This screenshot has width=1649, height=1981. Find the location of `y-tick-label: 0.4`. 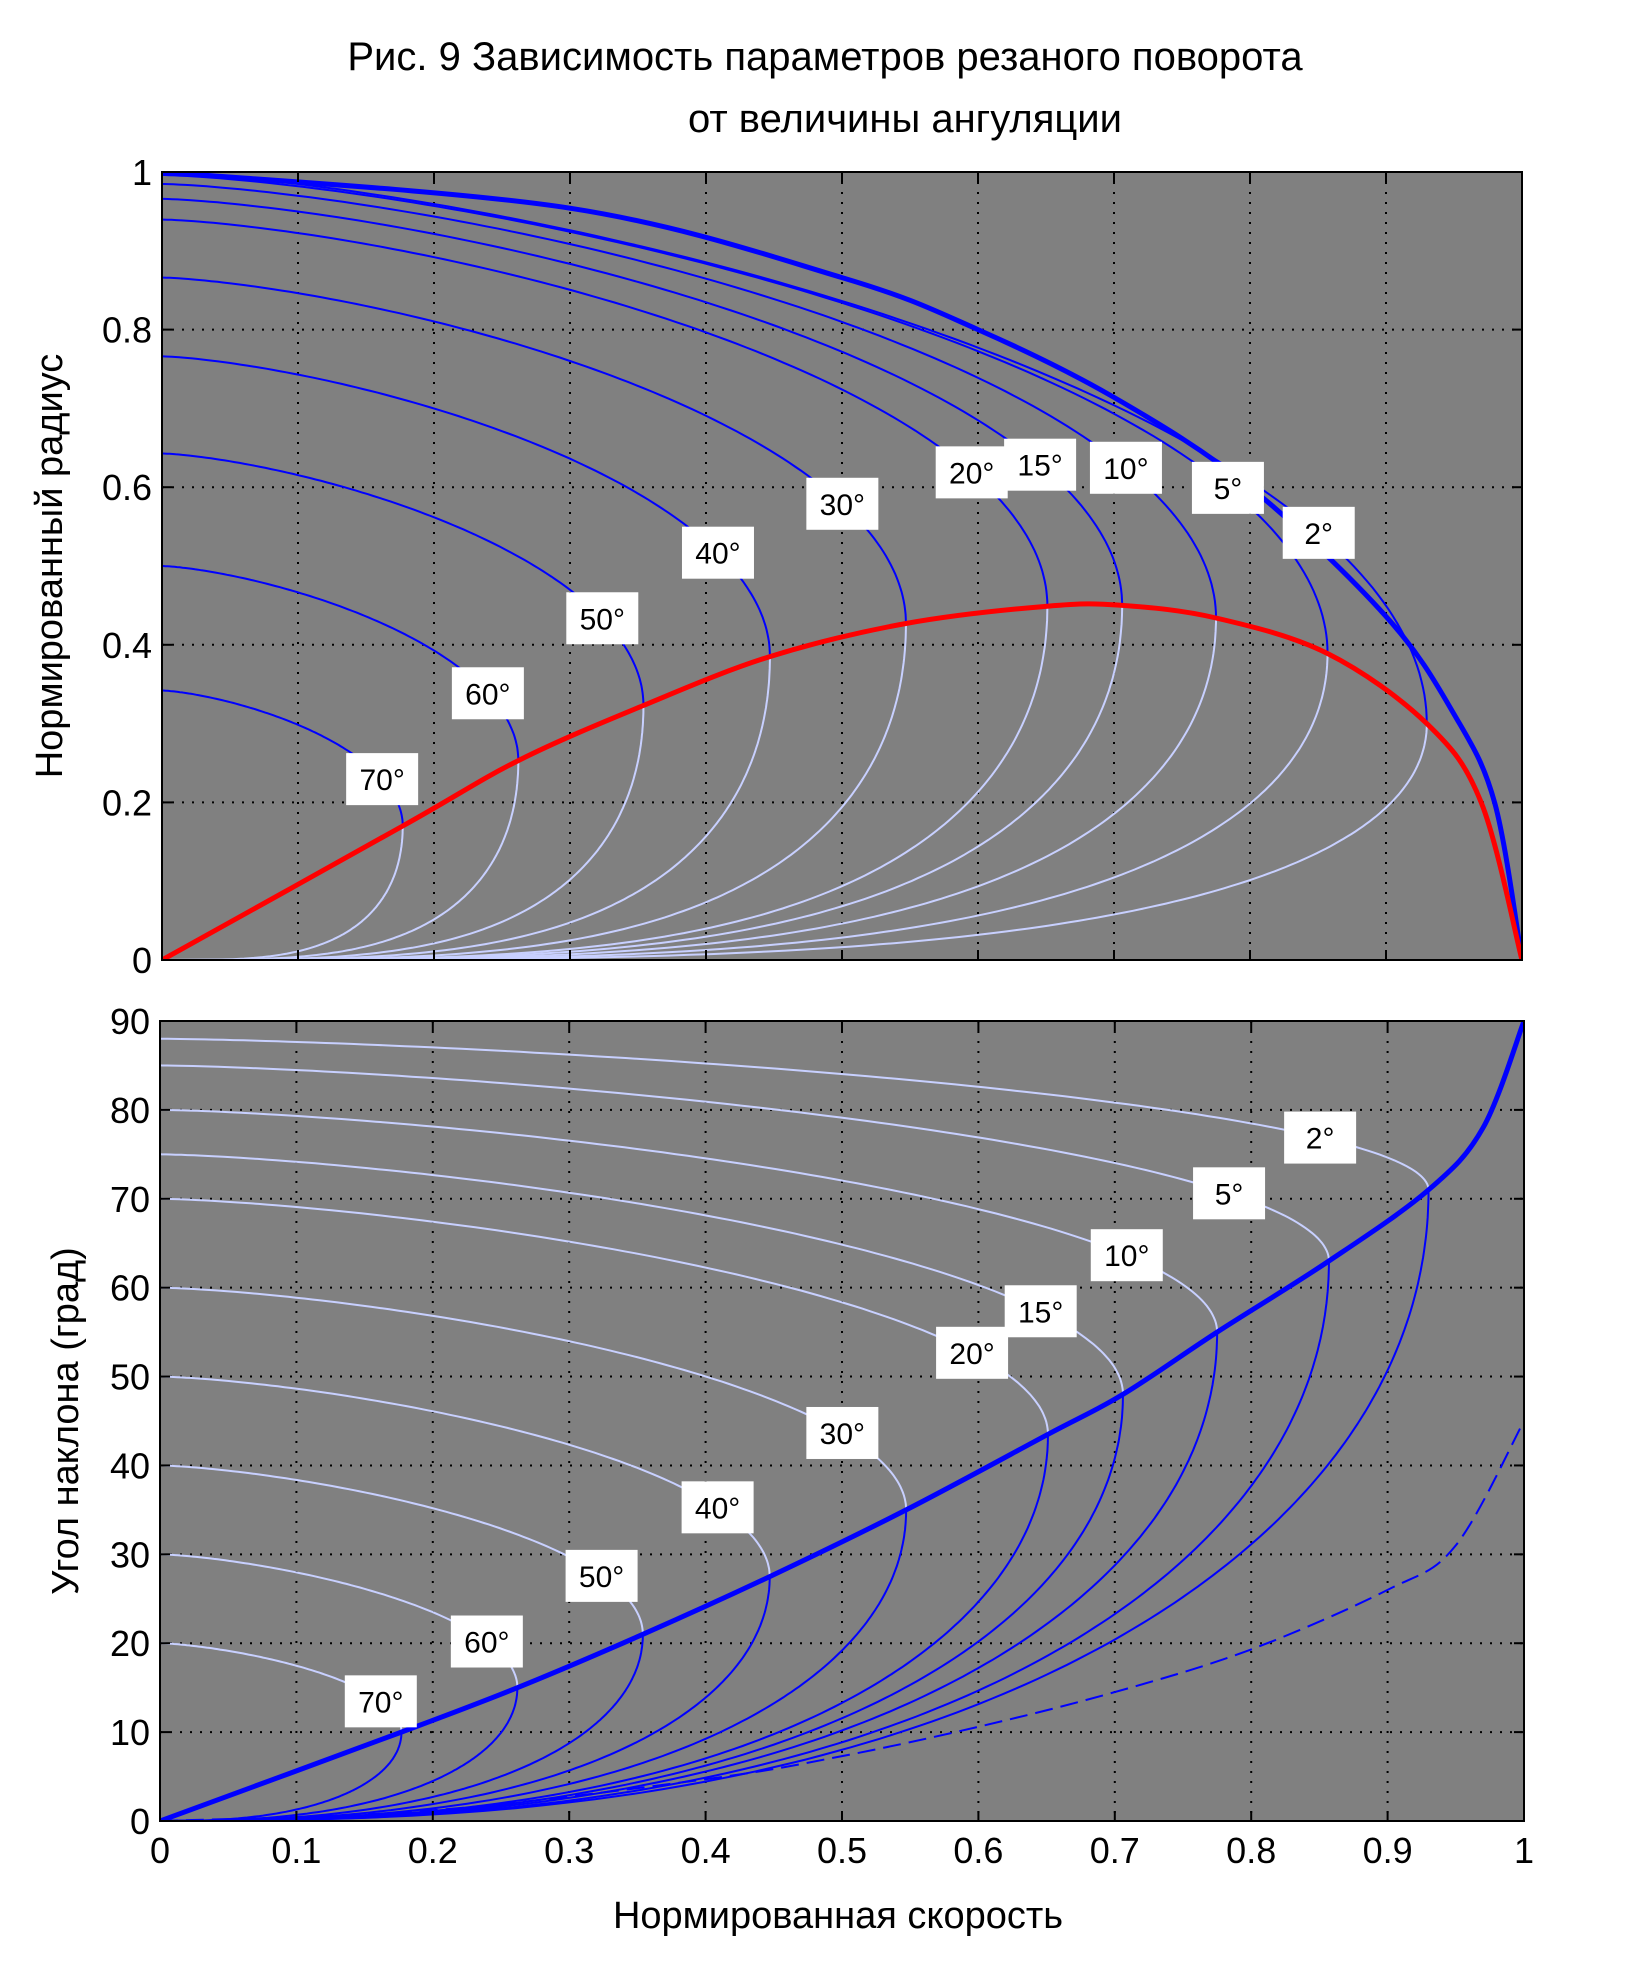

y-tick-label: 0.4 is located at coordinates (127, 645).